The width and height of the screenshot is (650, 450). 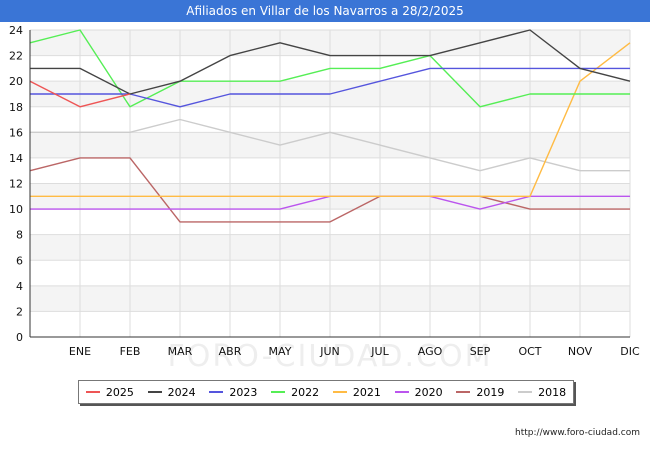 What do you see at coordinates (16, 81) in the screenshot?
I see `y-tick-label: 20` at bounding box center [16, 81].